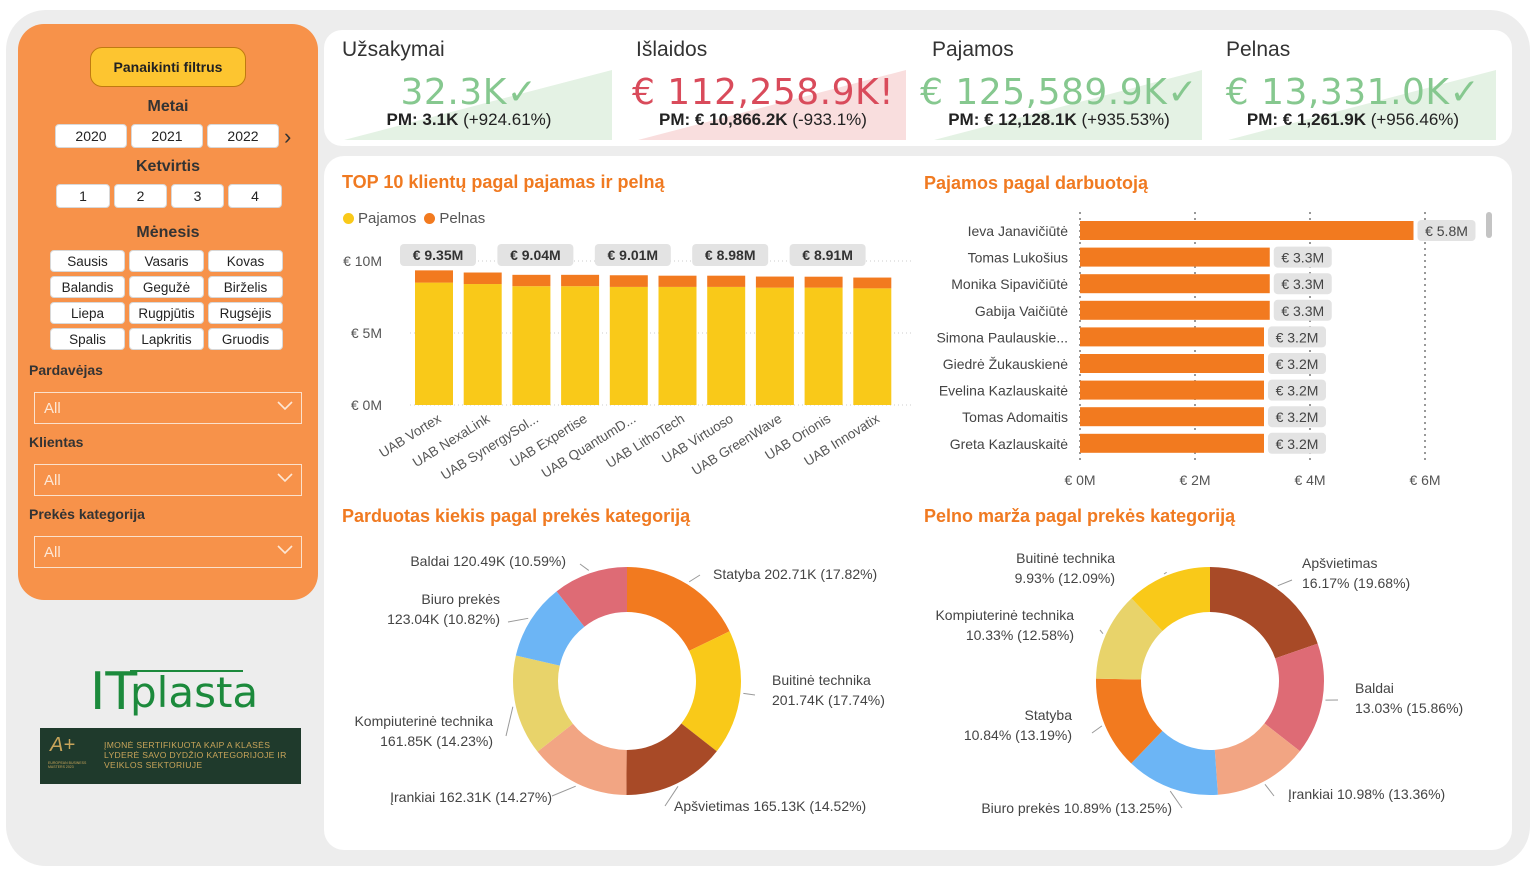 The height and width of the screenshot is (876, 1536). What do you see at coordinates (763, 120) in the screenshot?
I see `kpi-previous-month: PM: € 10,866.2K (-933.1%)` at bounding box center [763, 120].